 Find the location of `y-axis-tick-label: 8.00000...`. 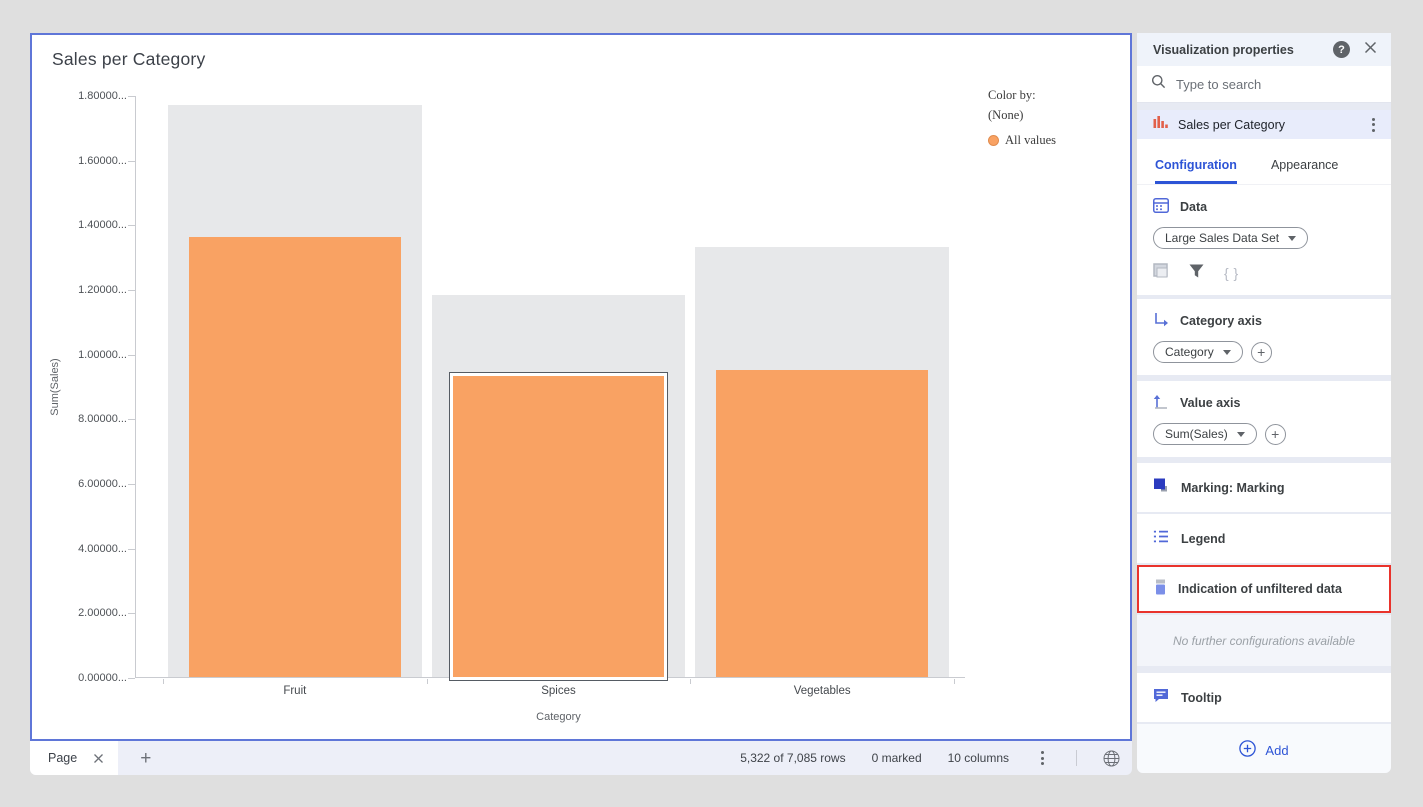

y-axis-tick-label: 8.00000... is located at coordinates (102, 419).